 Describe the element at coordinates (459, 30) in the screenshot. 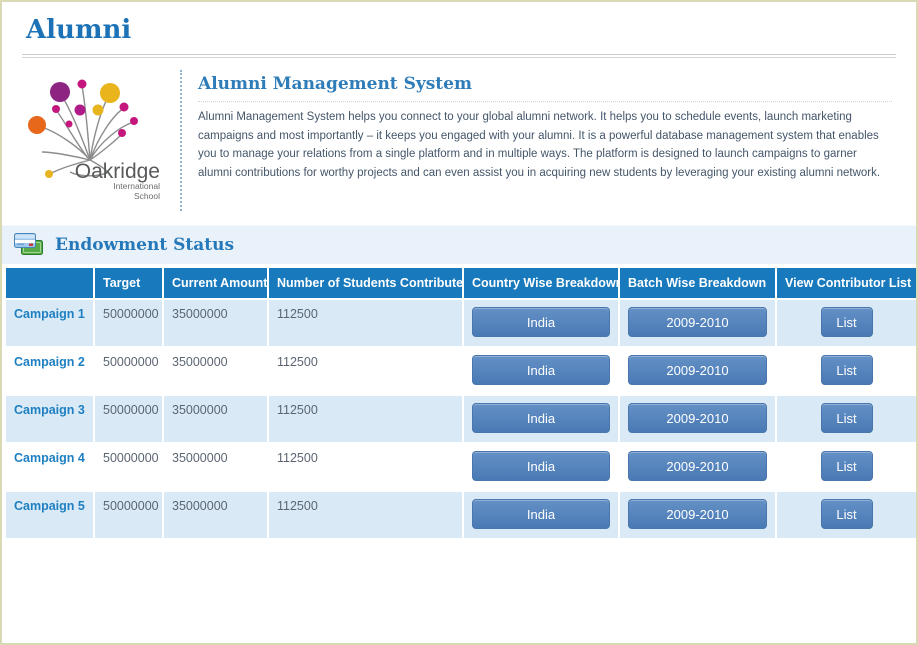

I see `page-header: Alumni` at that location.